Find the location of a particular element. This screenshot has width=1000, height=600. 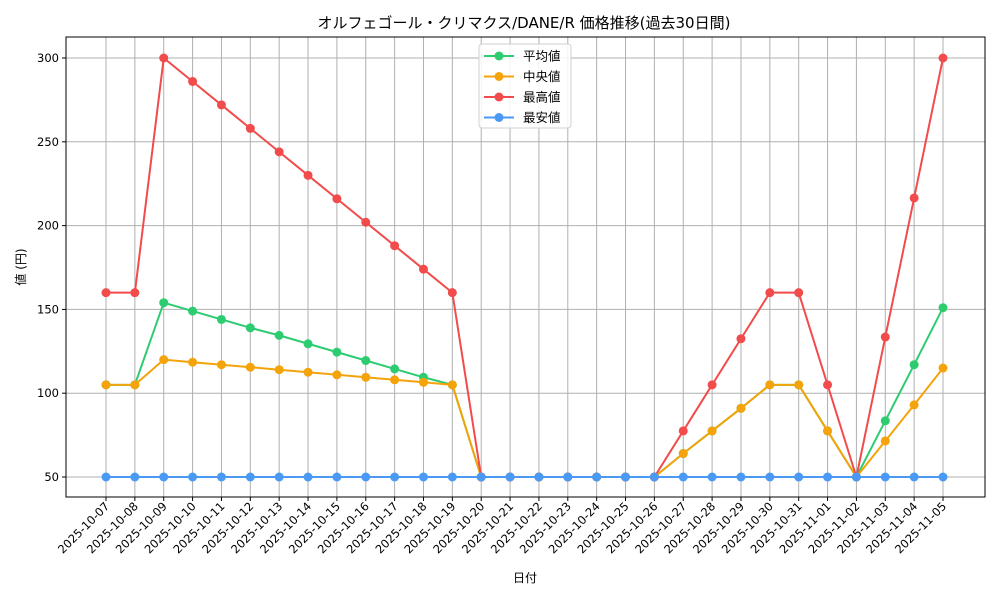

y-axis-ticks: 50 100 150 200 250 300 is located at coordinates (51, 267).